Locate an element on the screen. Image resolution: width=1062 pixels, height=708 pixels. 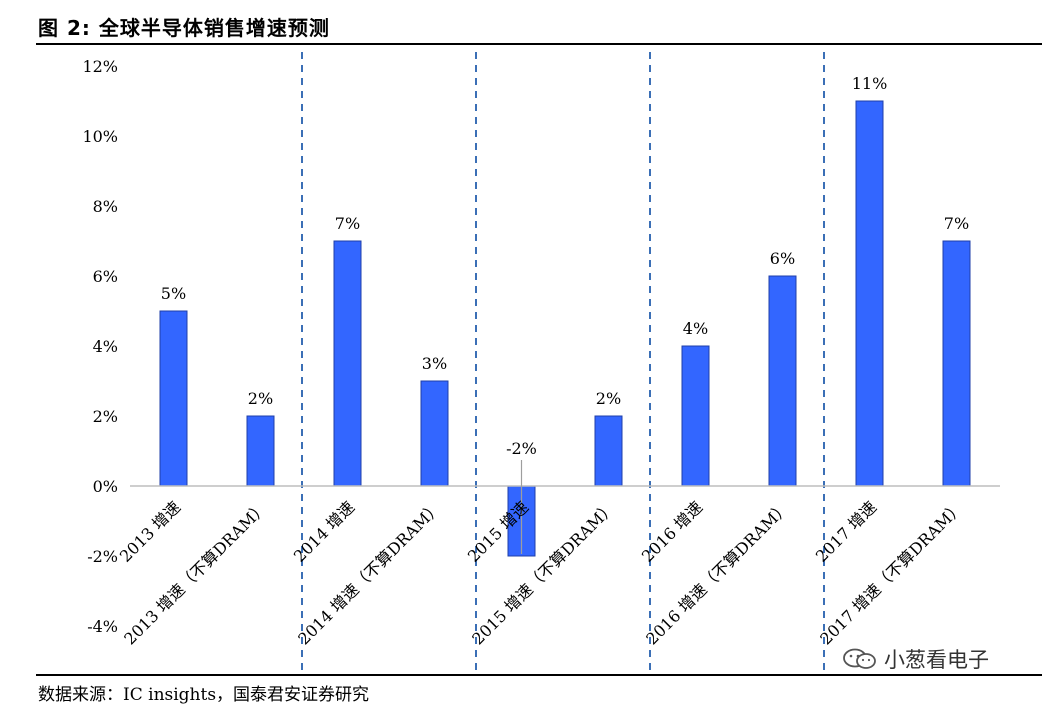
figure-title: 图 2: 全球半导体销售增速预测 is located at coordinates (184, 28).